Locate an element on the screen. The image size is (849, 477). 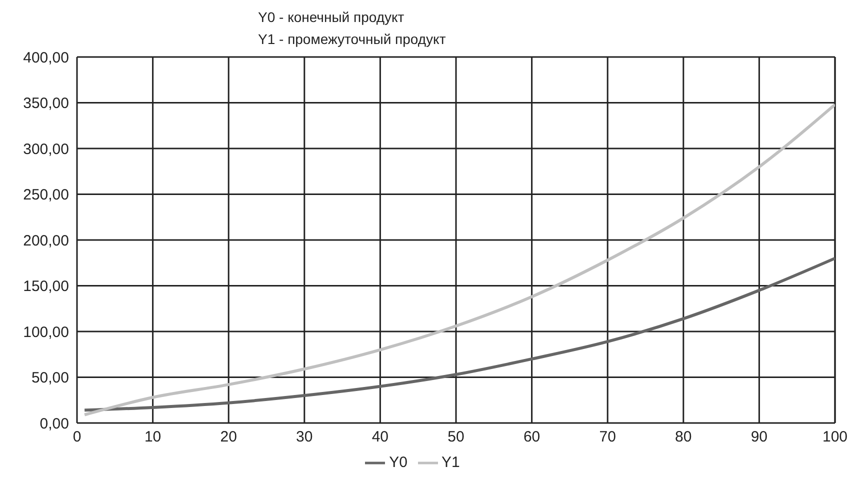
y-tick-label: 350,00 is located at coordinates (46, 103).